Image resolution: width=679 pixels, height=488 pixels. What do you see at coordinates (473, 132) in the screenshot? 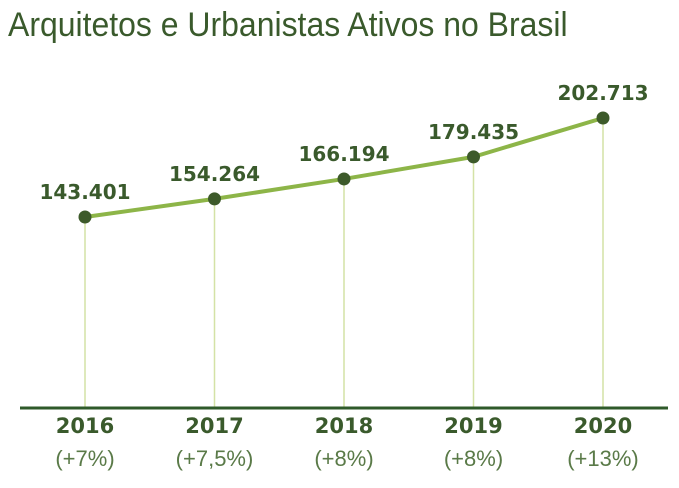
I see `data-label: 179.435` at bounding box center [473, 132].